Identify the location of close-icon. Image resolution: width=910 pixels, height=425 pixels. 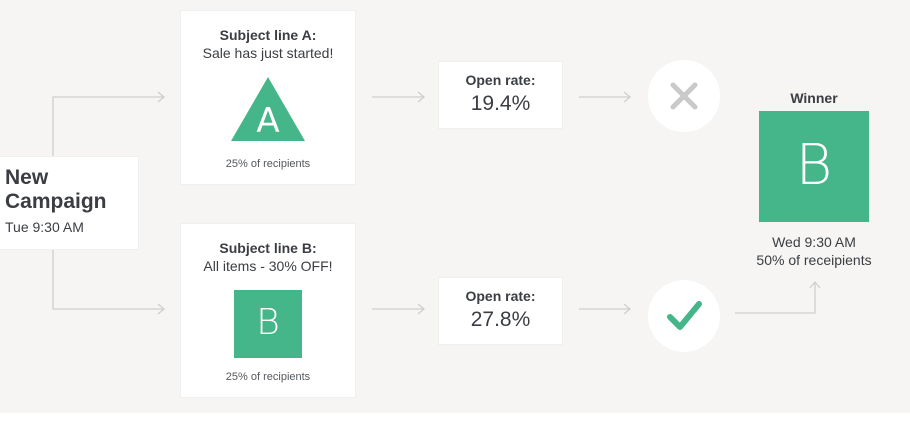
(684, 96).